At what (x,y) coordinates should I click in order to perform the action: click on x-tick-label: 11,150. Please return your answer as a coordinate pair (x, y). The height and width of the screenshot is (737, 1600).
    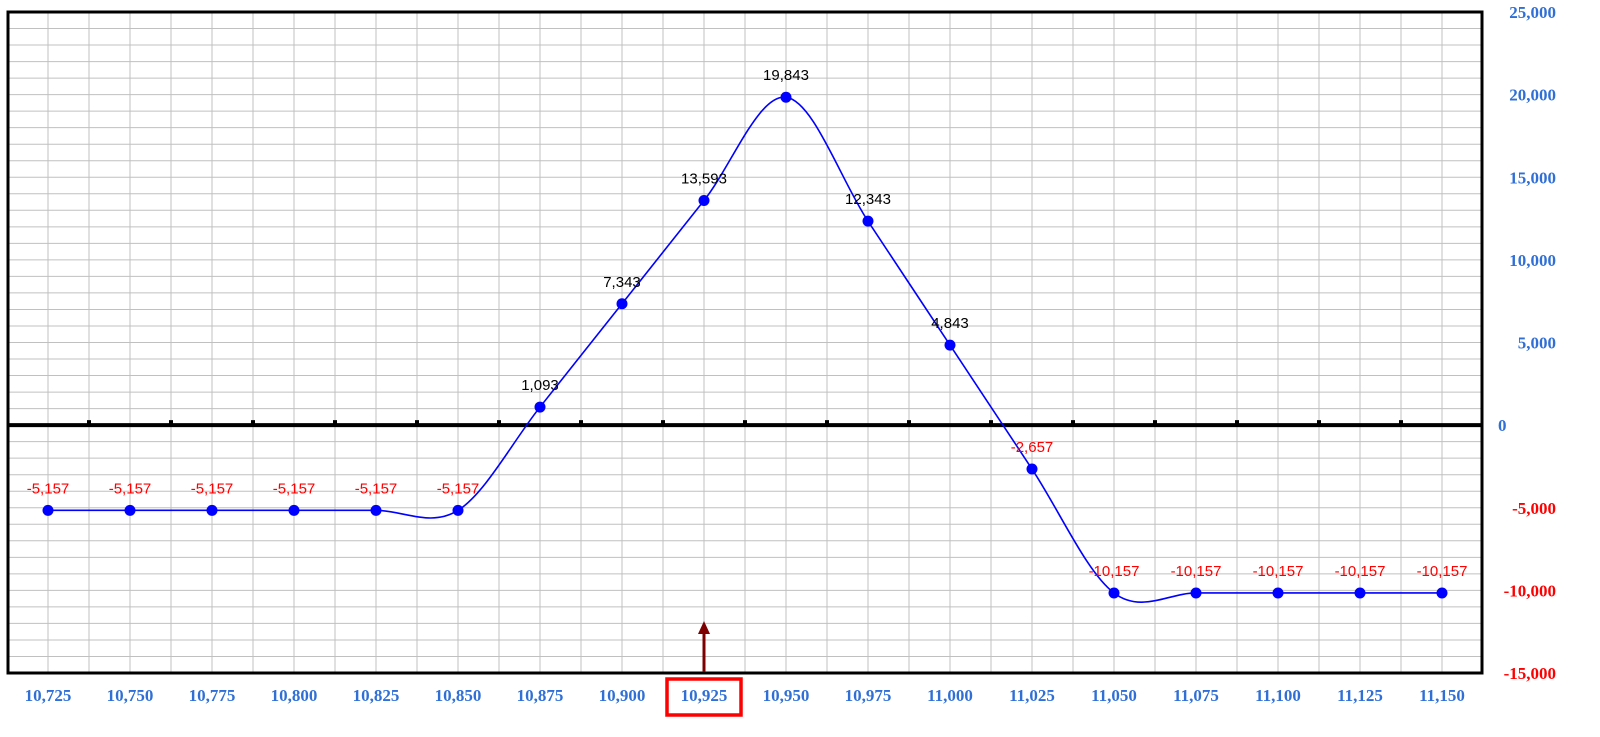
    Looking at the image, I should click on (1442, 695).